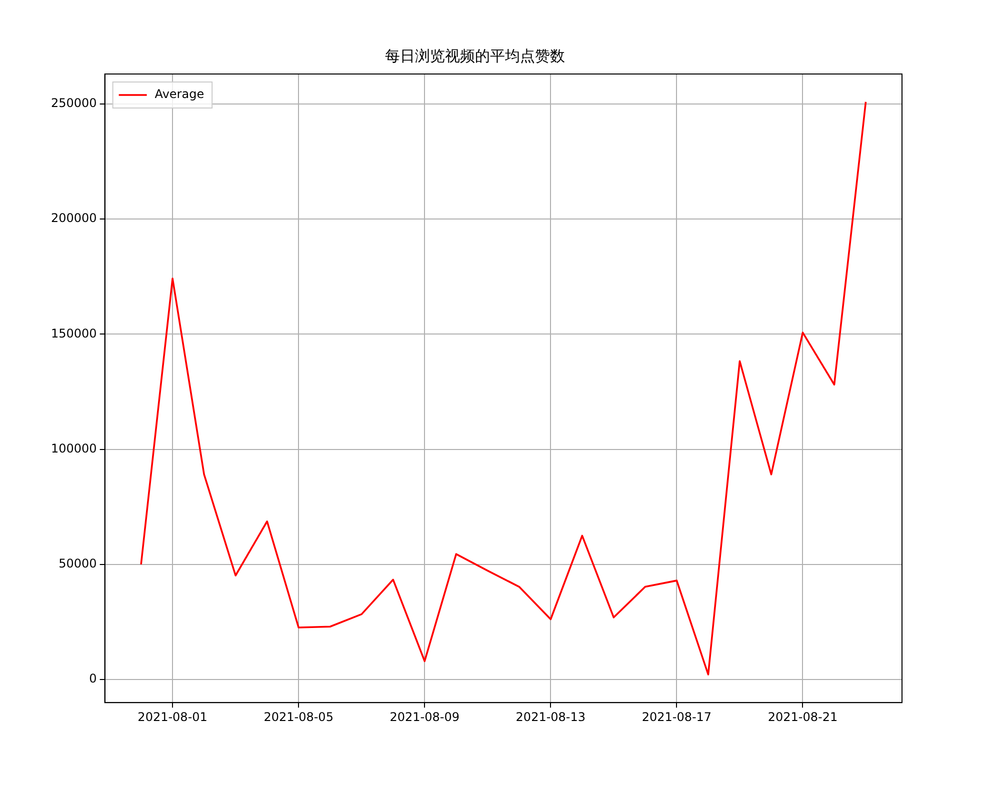  What do you see at coordinates (73, 448) in the screenshot?
I see `y-tick-label: 100000` at bounding box center [73, 448].